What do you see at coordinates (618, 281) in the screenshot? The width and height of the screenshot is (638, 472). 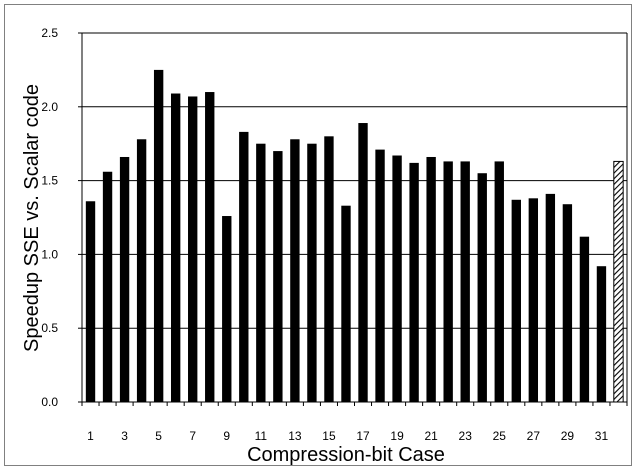 I see `bar-hatched` at bounding box center [618, 281].